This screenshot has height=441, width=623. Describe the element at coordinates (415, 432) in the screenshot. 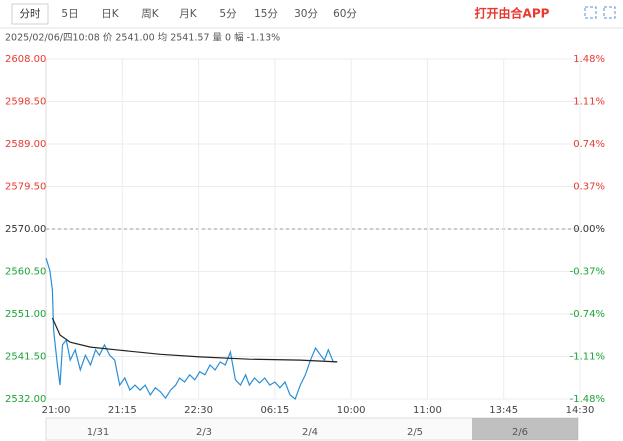

I see `navigator-date: 2/5` at that location.